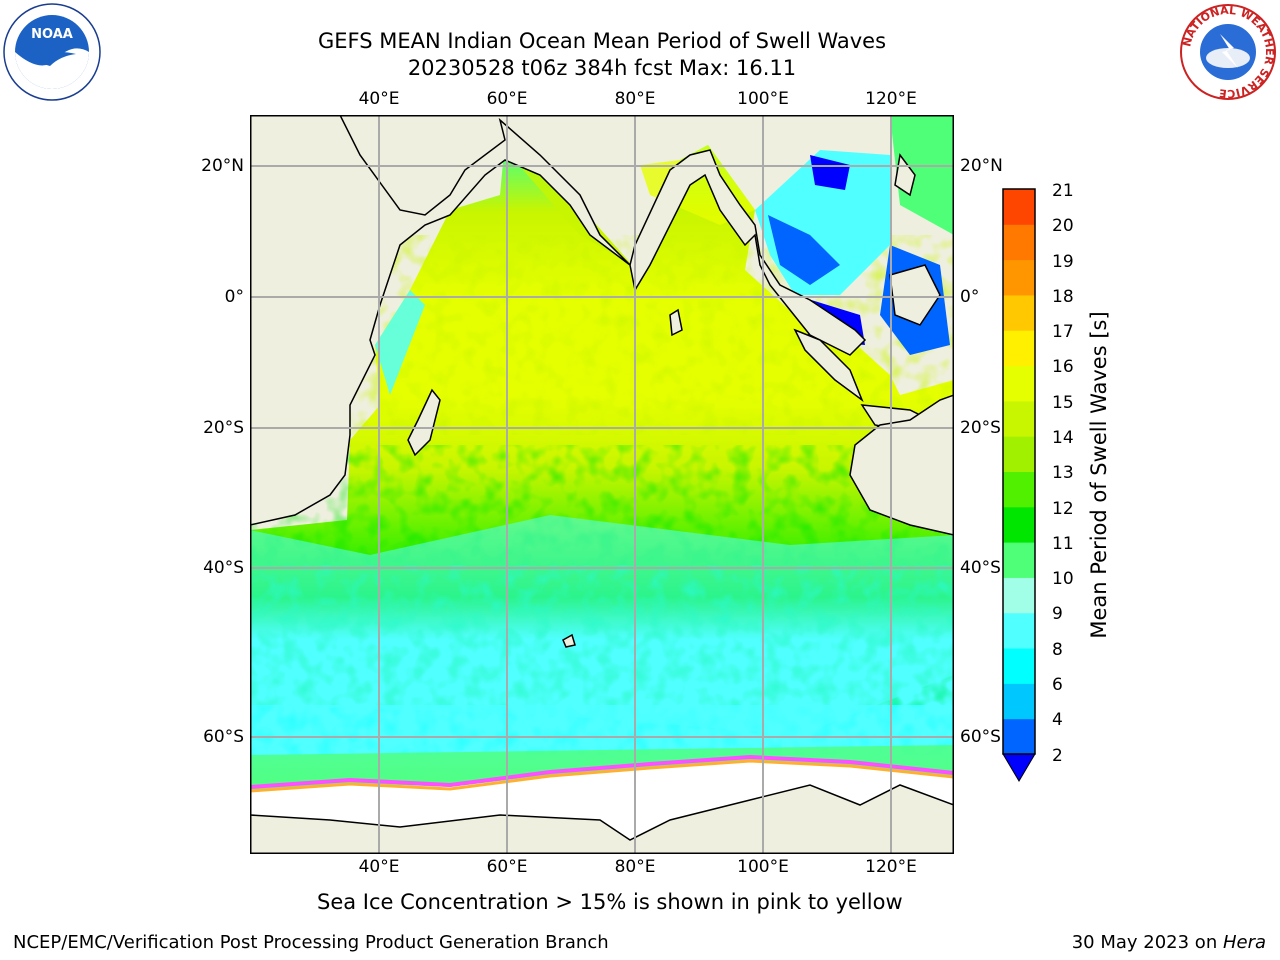 The image size is (1280, 960). What do you see at coordinates (635, 867) in the screenshot?
I see `lon-label-bottom-80e: 80°E` at bounding box center [635, 867].